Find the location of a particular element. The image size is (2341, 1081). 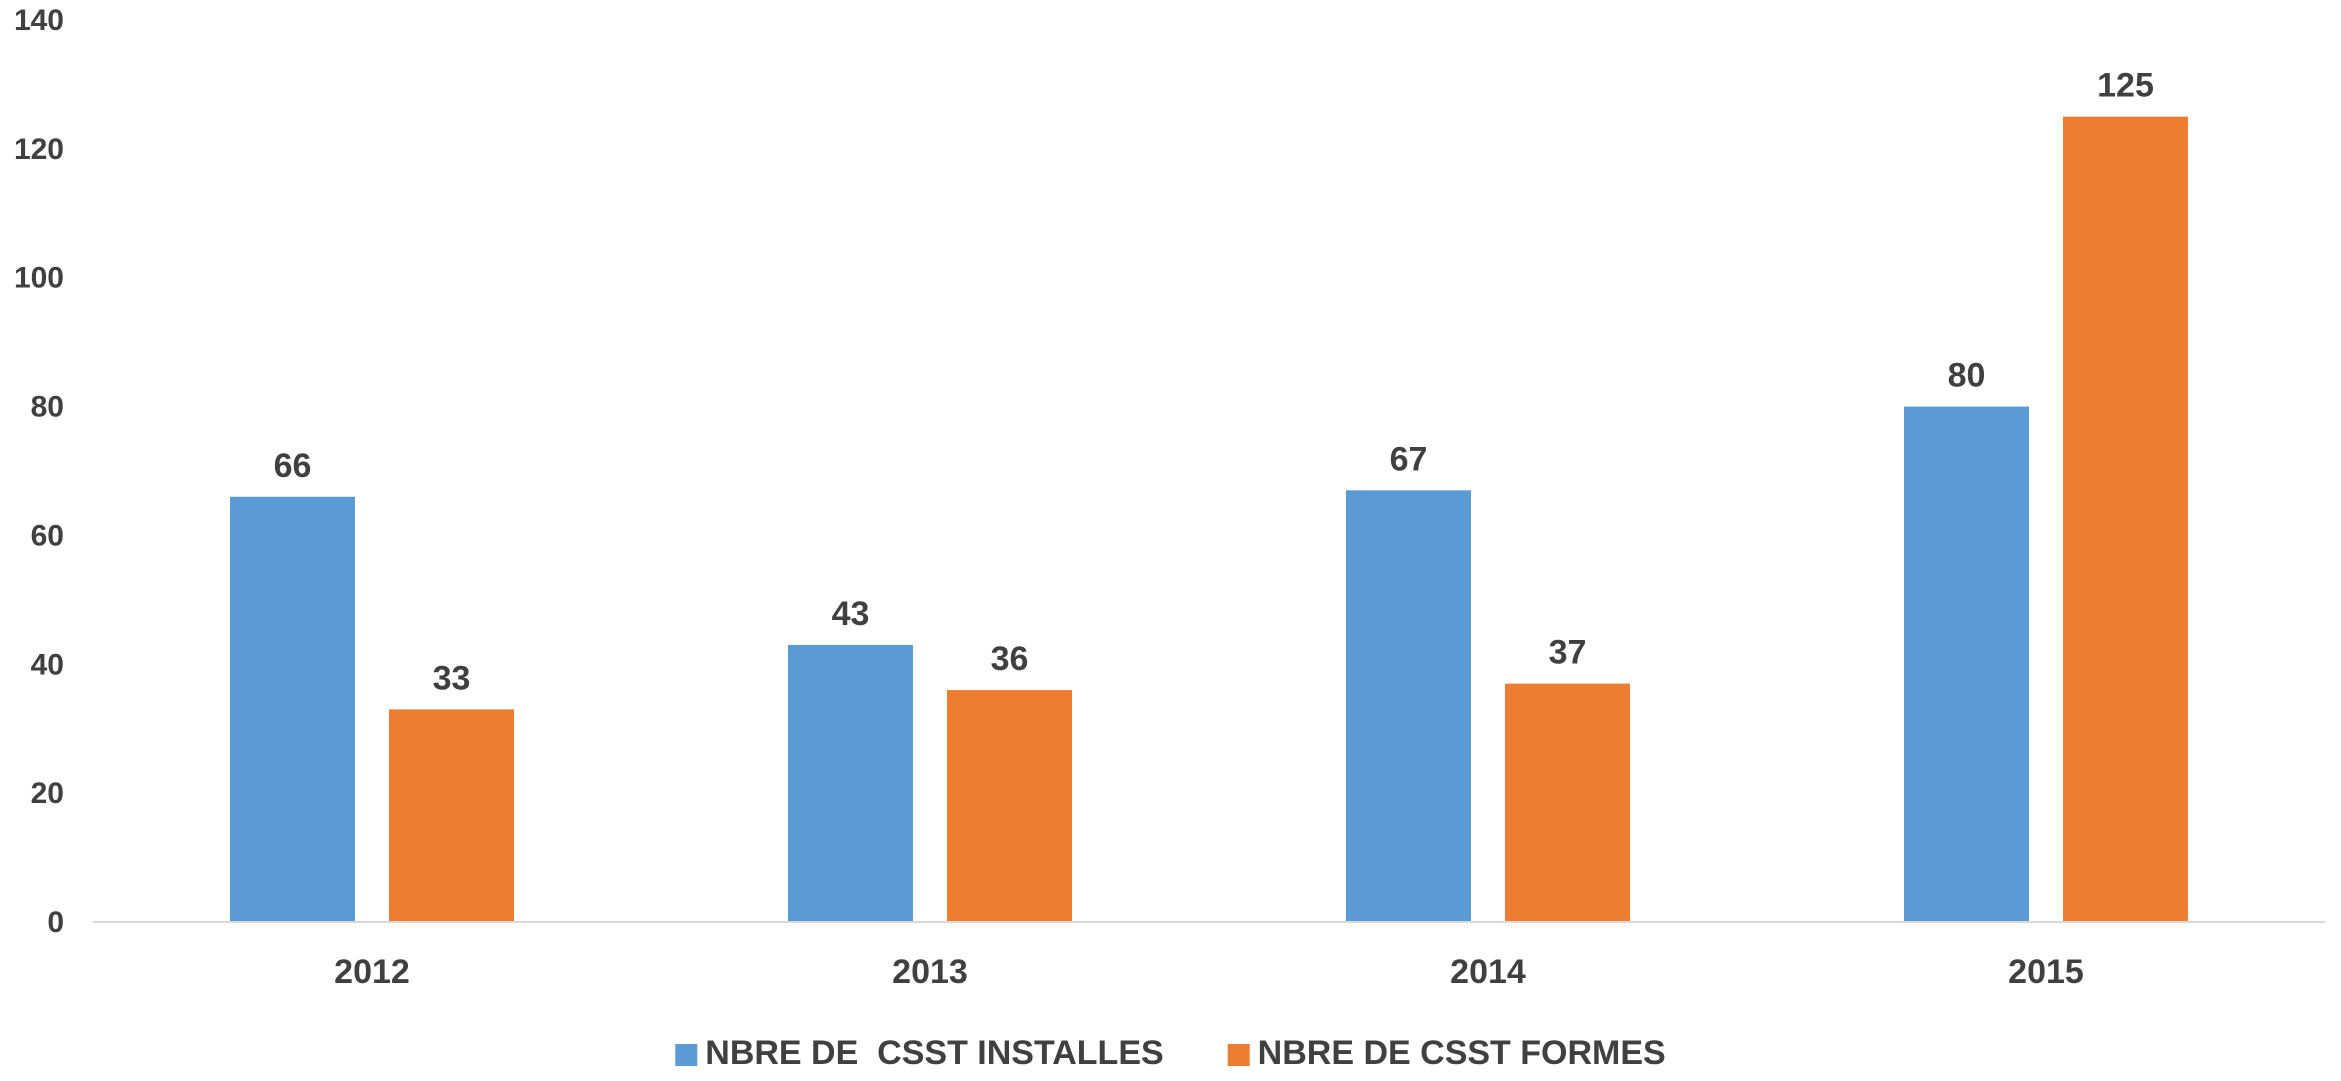

data-label-2012-series-1: 66 is located at coordinates (293, 466).